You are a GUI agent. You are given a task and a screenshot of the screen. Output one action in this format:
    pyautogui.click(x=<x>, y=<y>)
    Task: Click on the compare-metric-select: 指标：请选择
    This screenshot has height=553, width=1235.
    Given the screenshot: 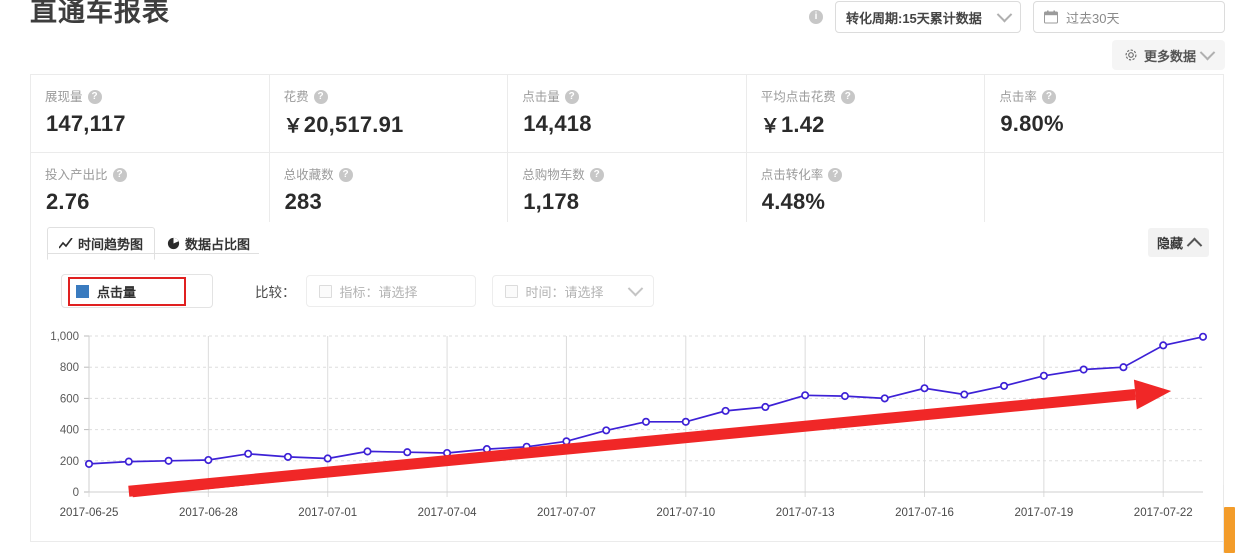 What is the action you would take?
    pyautogui.click(x=390, y=291)
    